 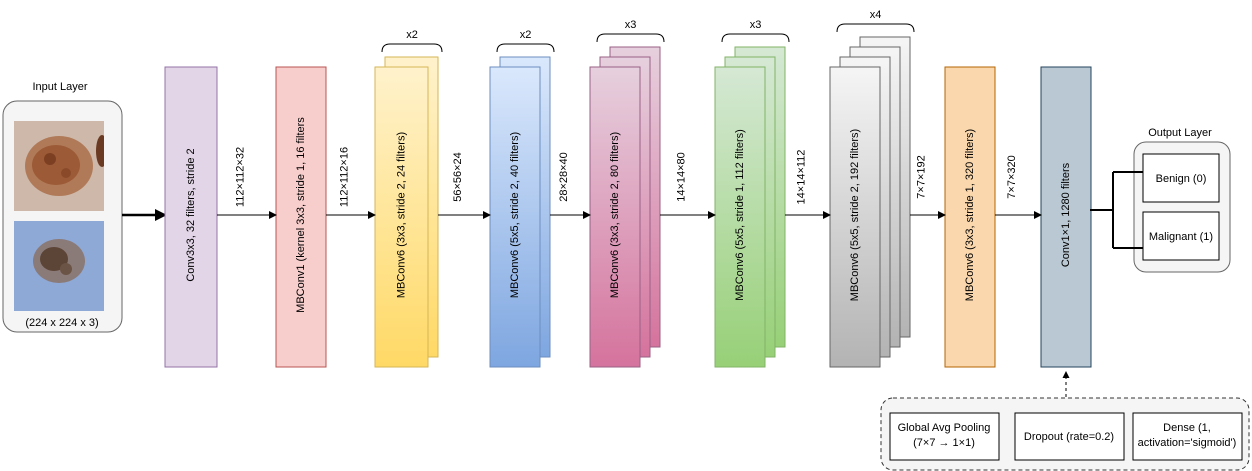 What do you see at coordinates (921, 176) in the screenshot?
I see `dimension-label: 7×7×192` at bounding box center [921, 176].